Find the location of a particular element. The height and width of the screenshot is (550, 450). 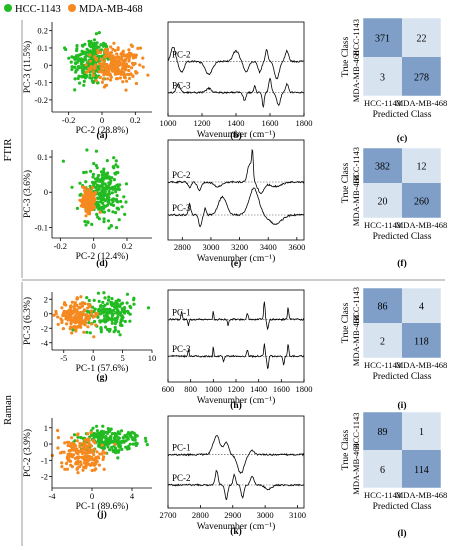

cm-cell-c is located at coordinates (421, 37).